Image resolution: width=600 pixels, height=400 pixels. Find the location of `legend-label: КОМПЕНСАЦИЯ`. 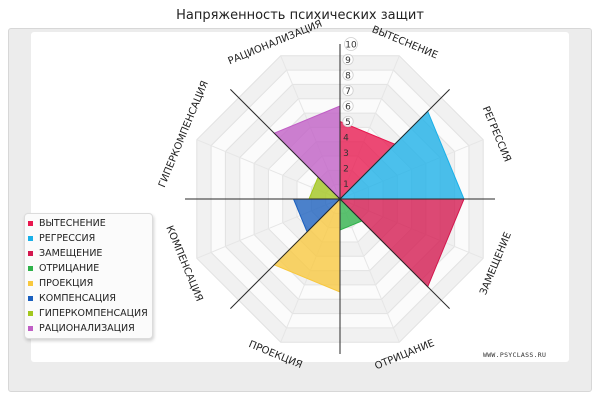

legend-label: КОМПЕНСАЦИЯ is located at coordinates (77, 298).